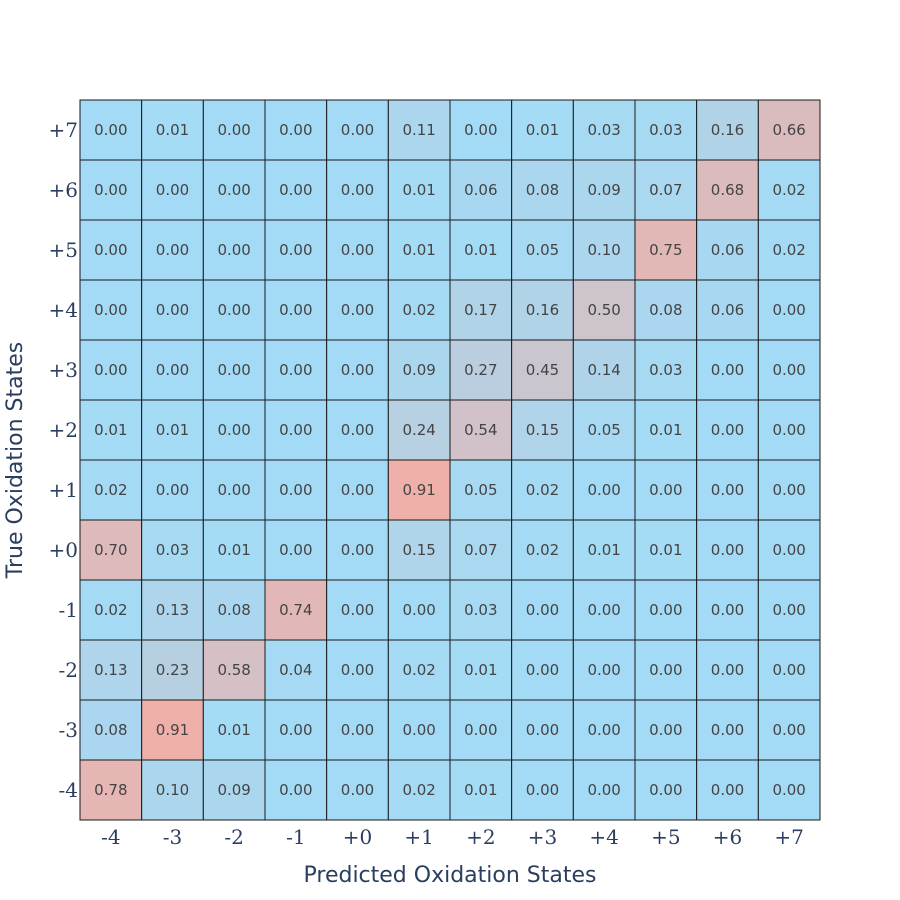 Image resolution: width=900 pixels, height=900 pixels. Describe the element at coordinates (542, 837) in the screenshot. I see `x-tick-label: +3` at that location.